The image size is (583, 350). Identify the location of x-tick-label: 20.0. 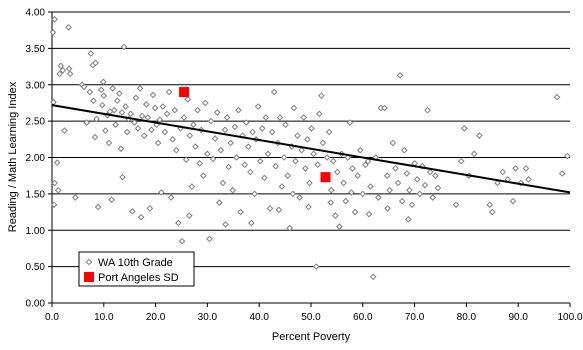
(156, 317).